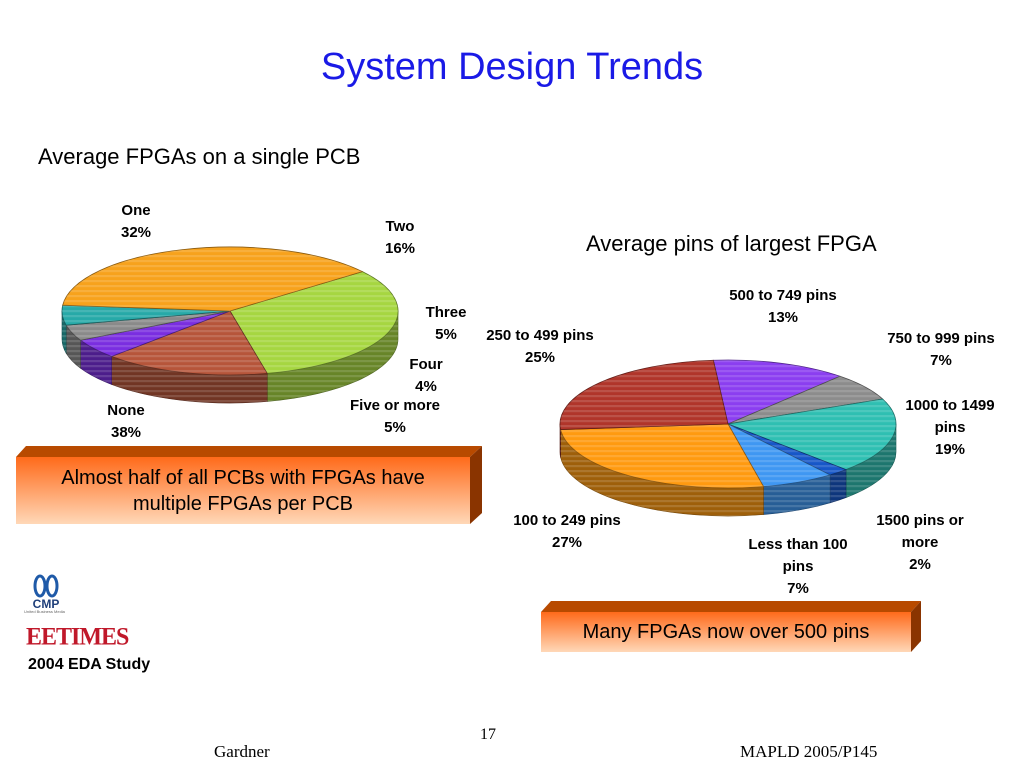 The image size is (1024, 768). I want to click on label-250-to-499: 250 to 499 pins 25%, so click(540, 346).